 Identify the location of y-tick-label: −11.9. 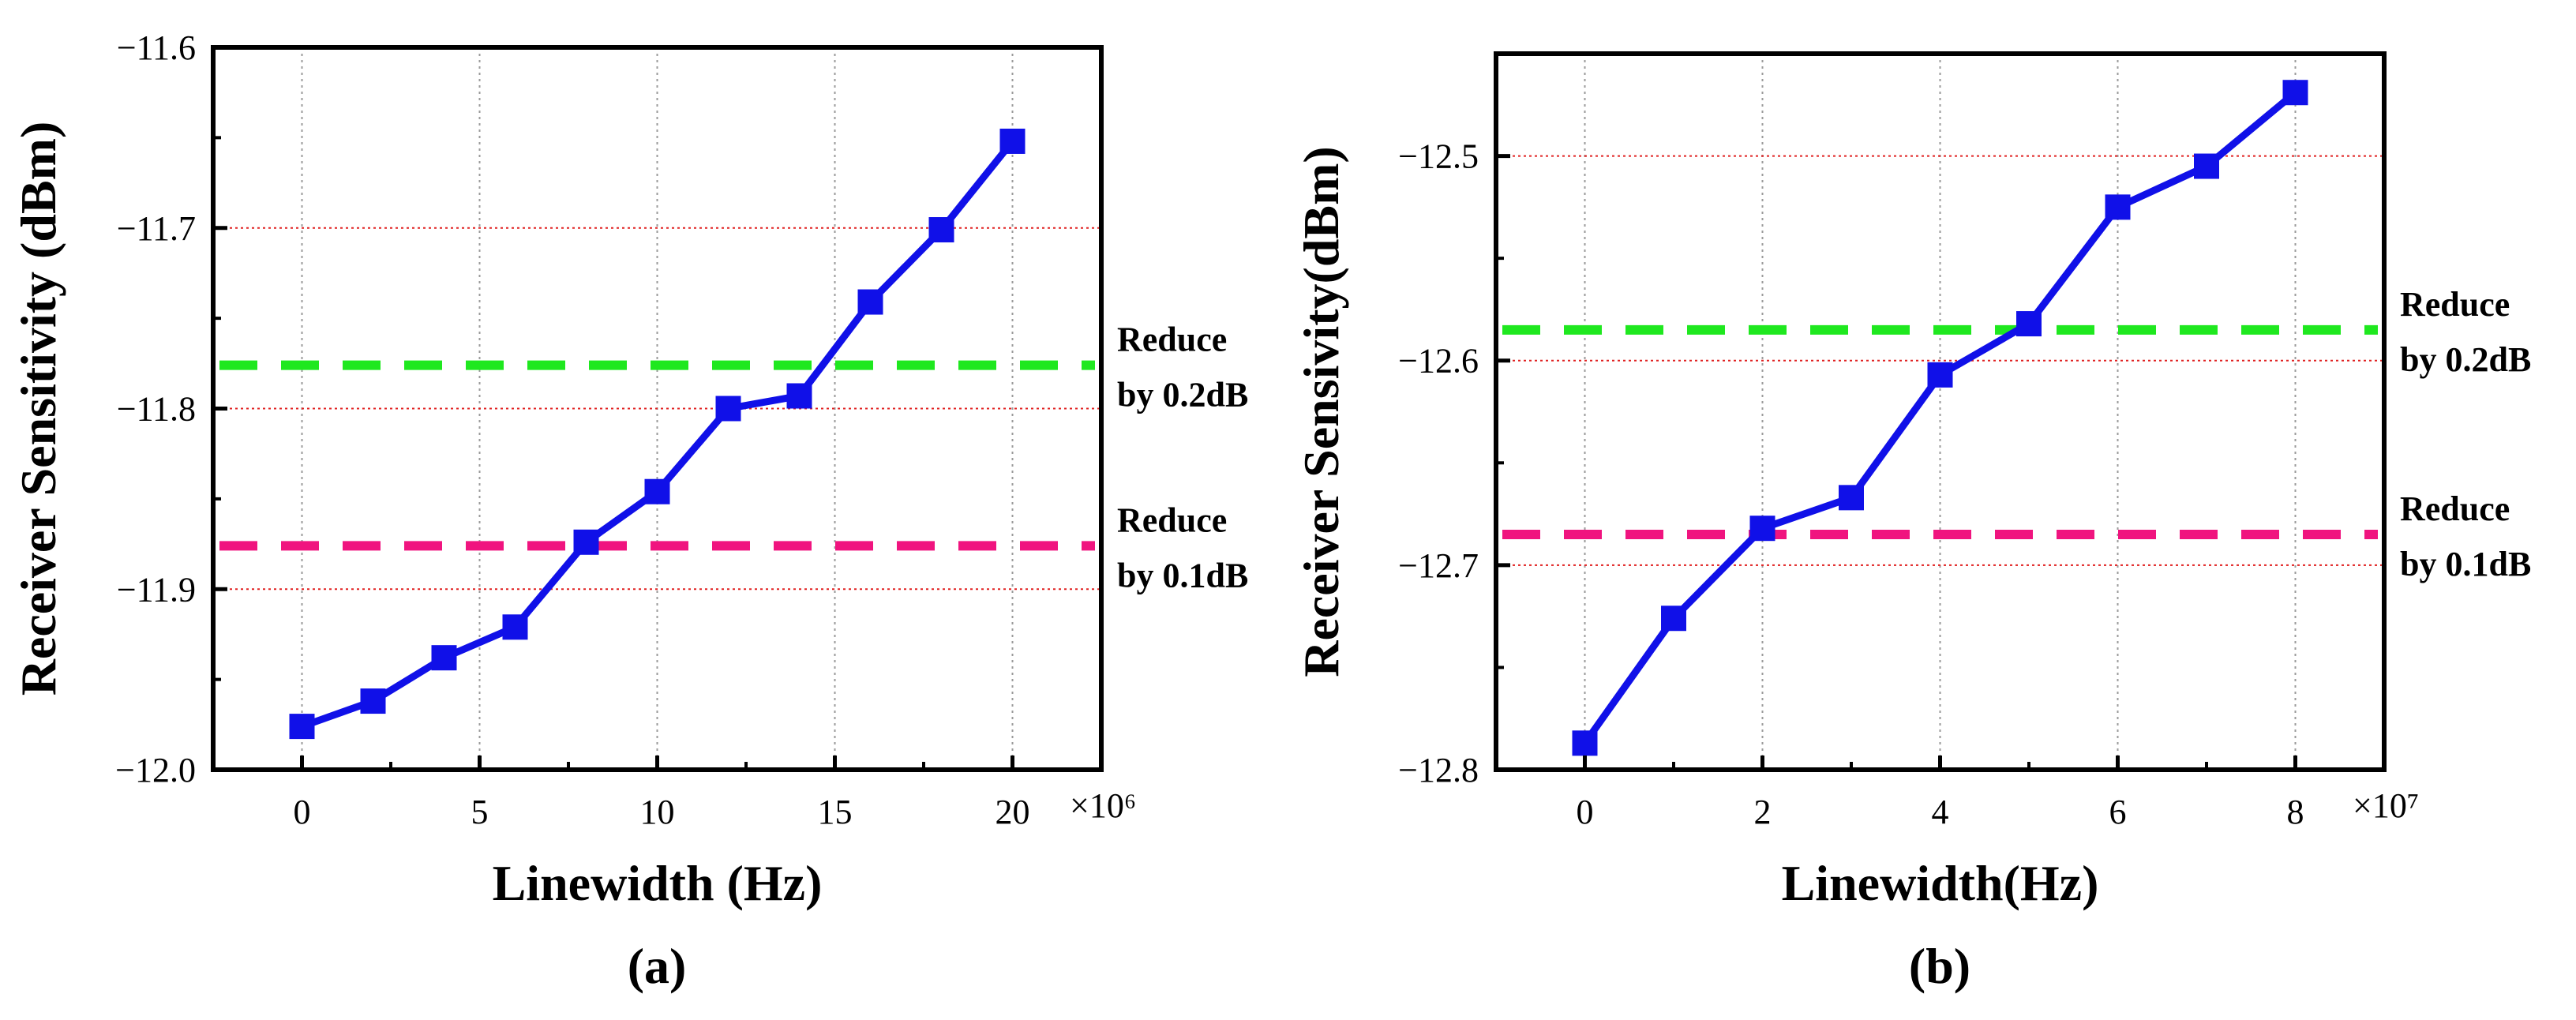
(156, 589).